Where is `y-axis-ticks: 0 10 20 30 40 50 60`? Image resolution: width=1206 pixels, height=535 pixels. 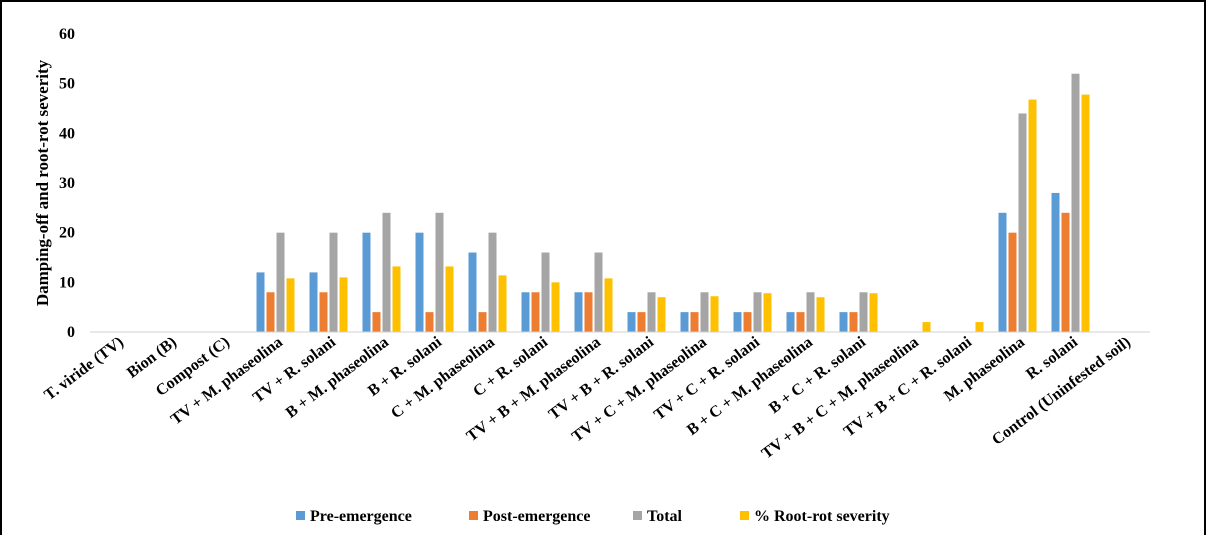 y-axis-ticks: 0 10 20 30 40 50 60 is located at coordinates (67, 183).